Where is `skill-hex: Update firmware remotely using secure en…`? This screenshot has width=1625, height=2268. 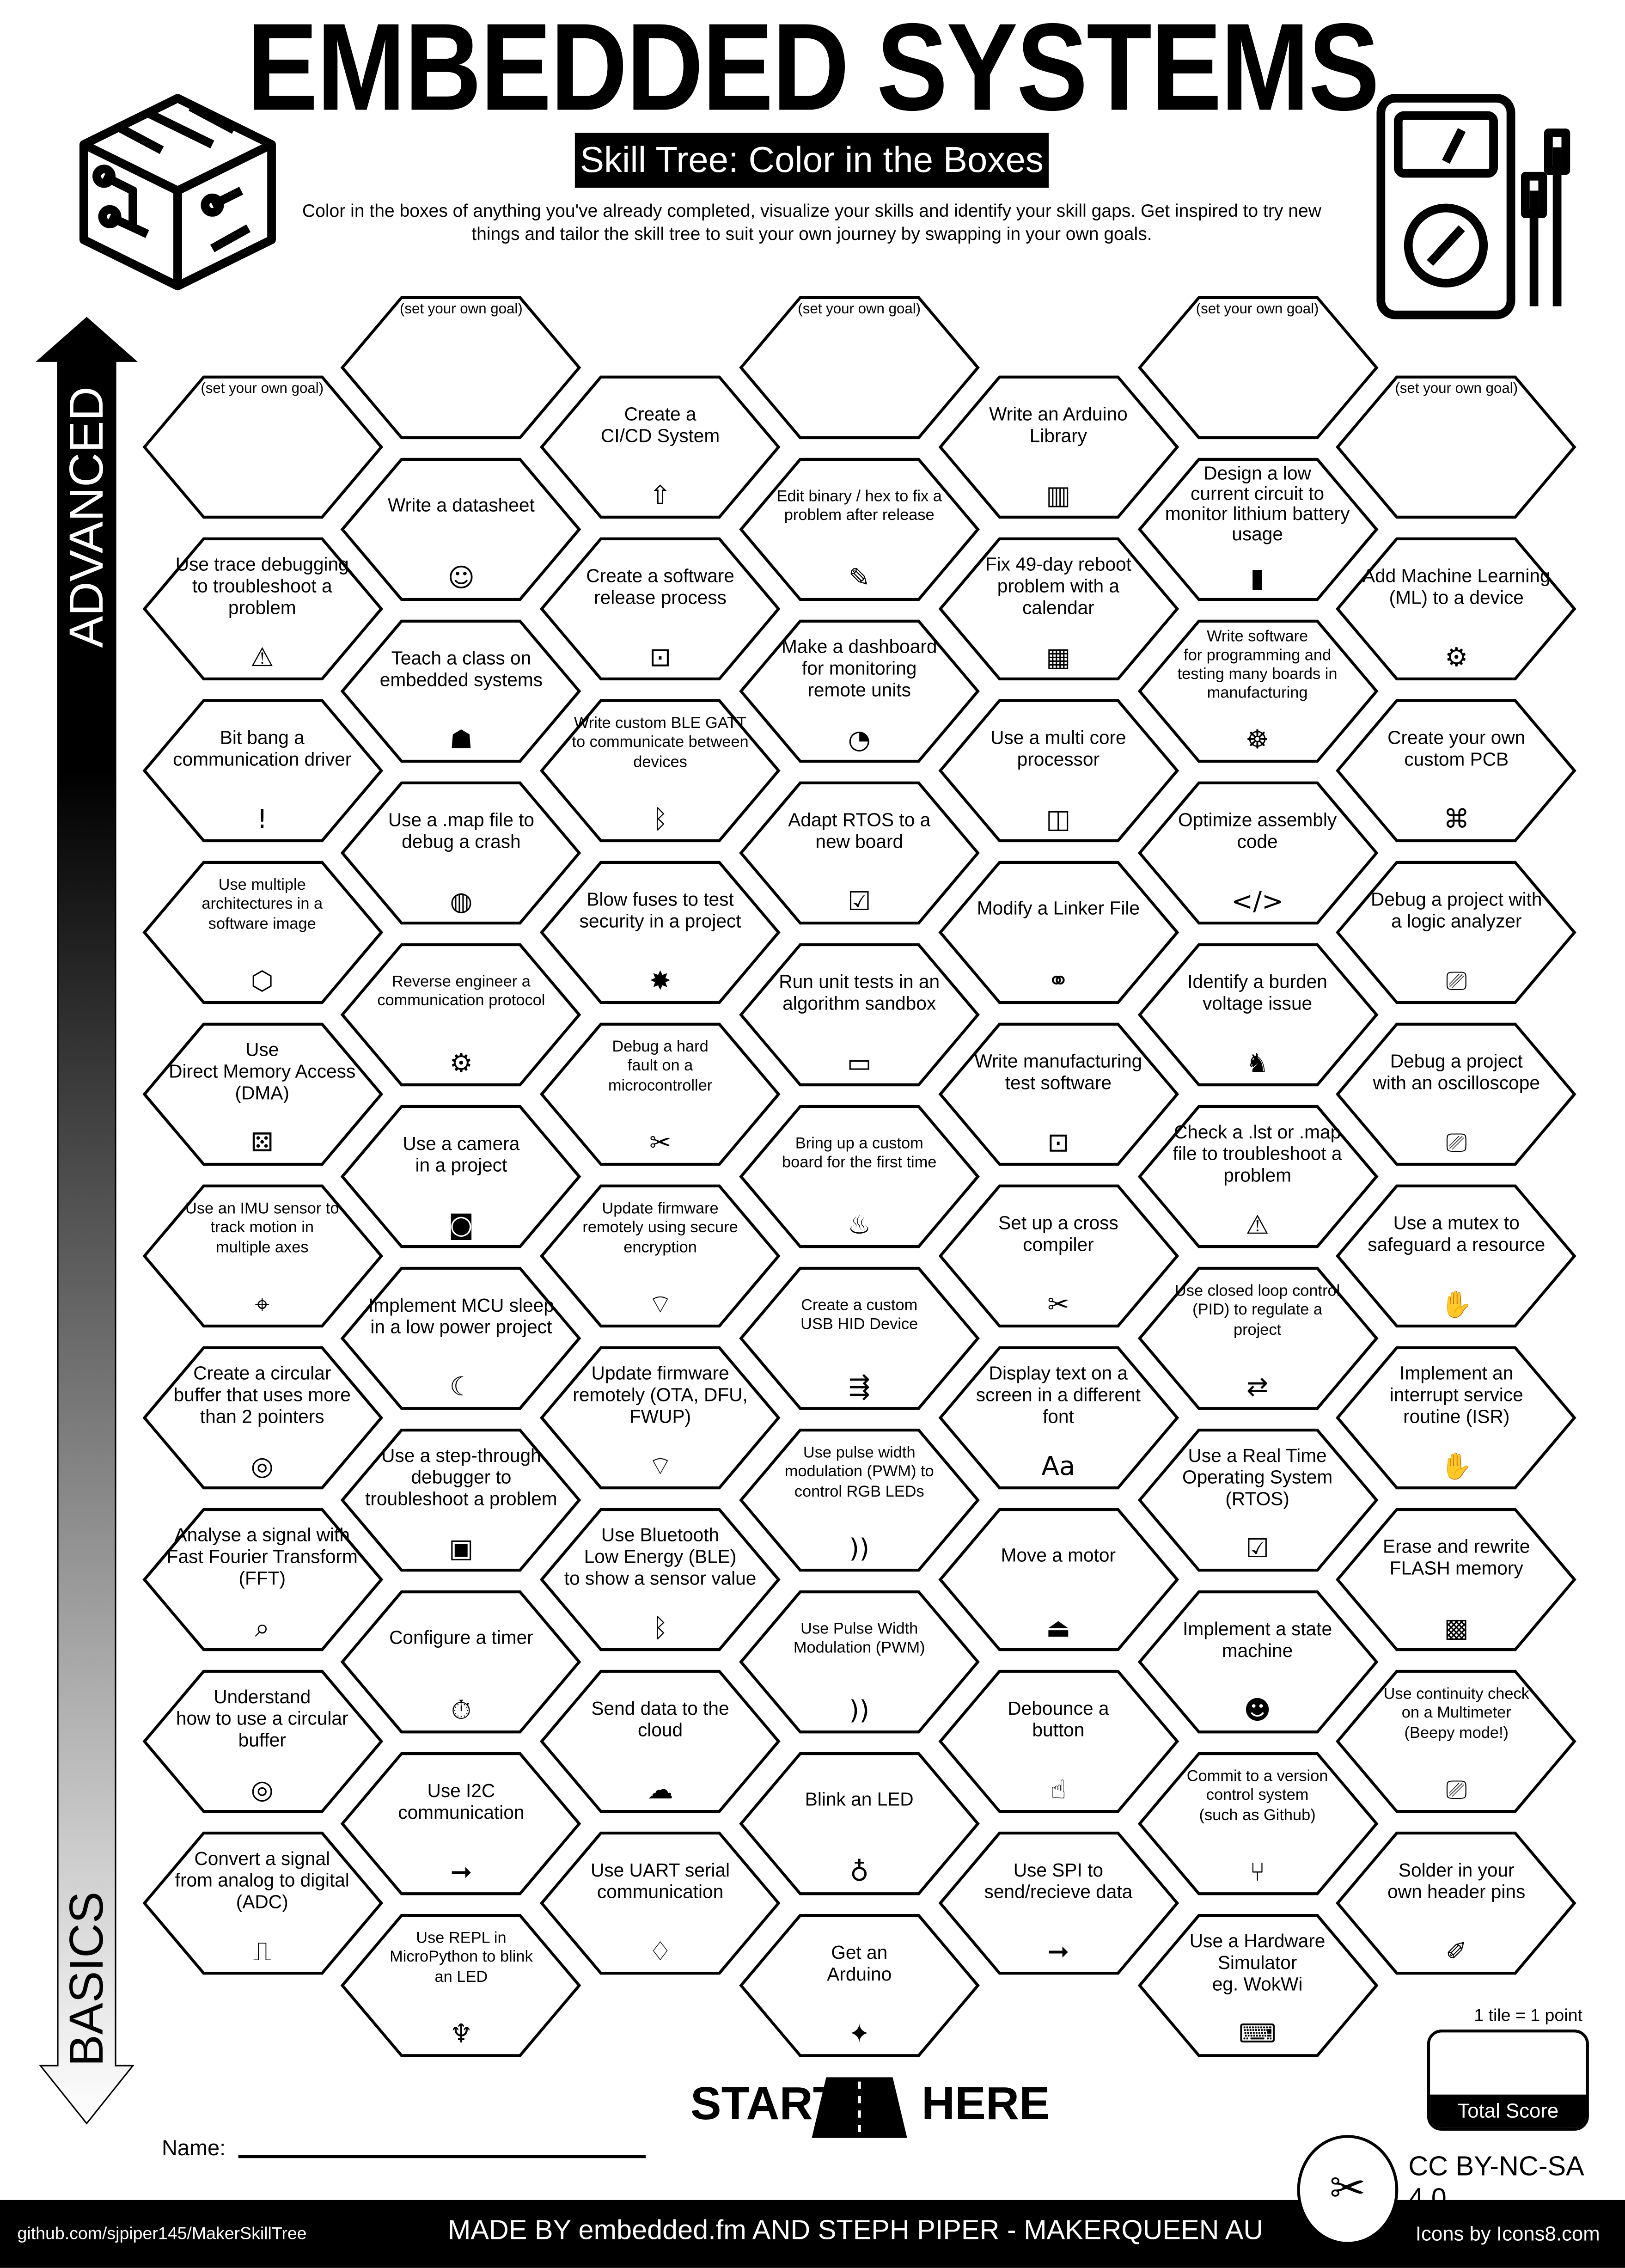
skill-hex: Update firmware remotely using secure en… is located at coordinates (660, 1255).